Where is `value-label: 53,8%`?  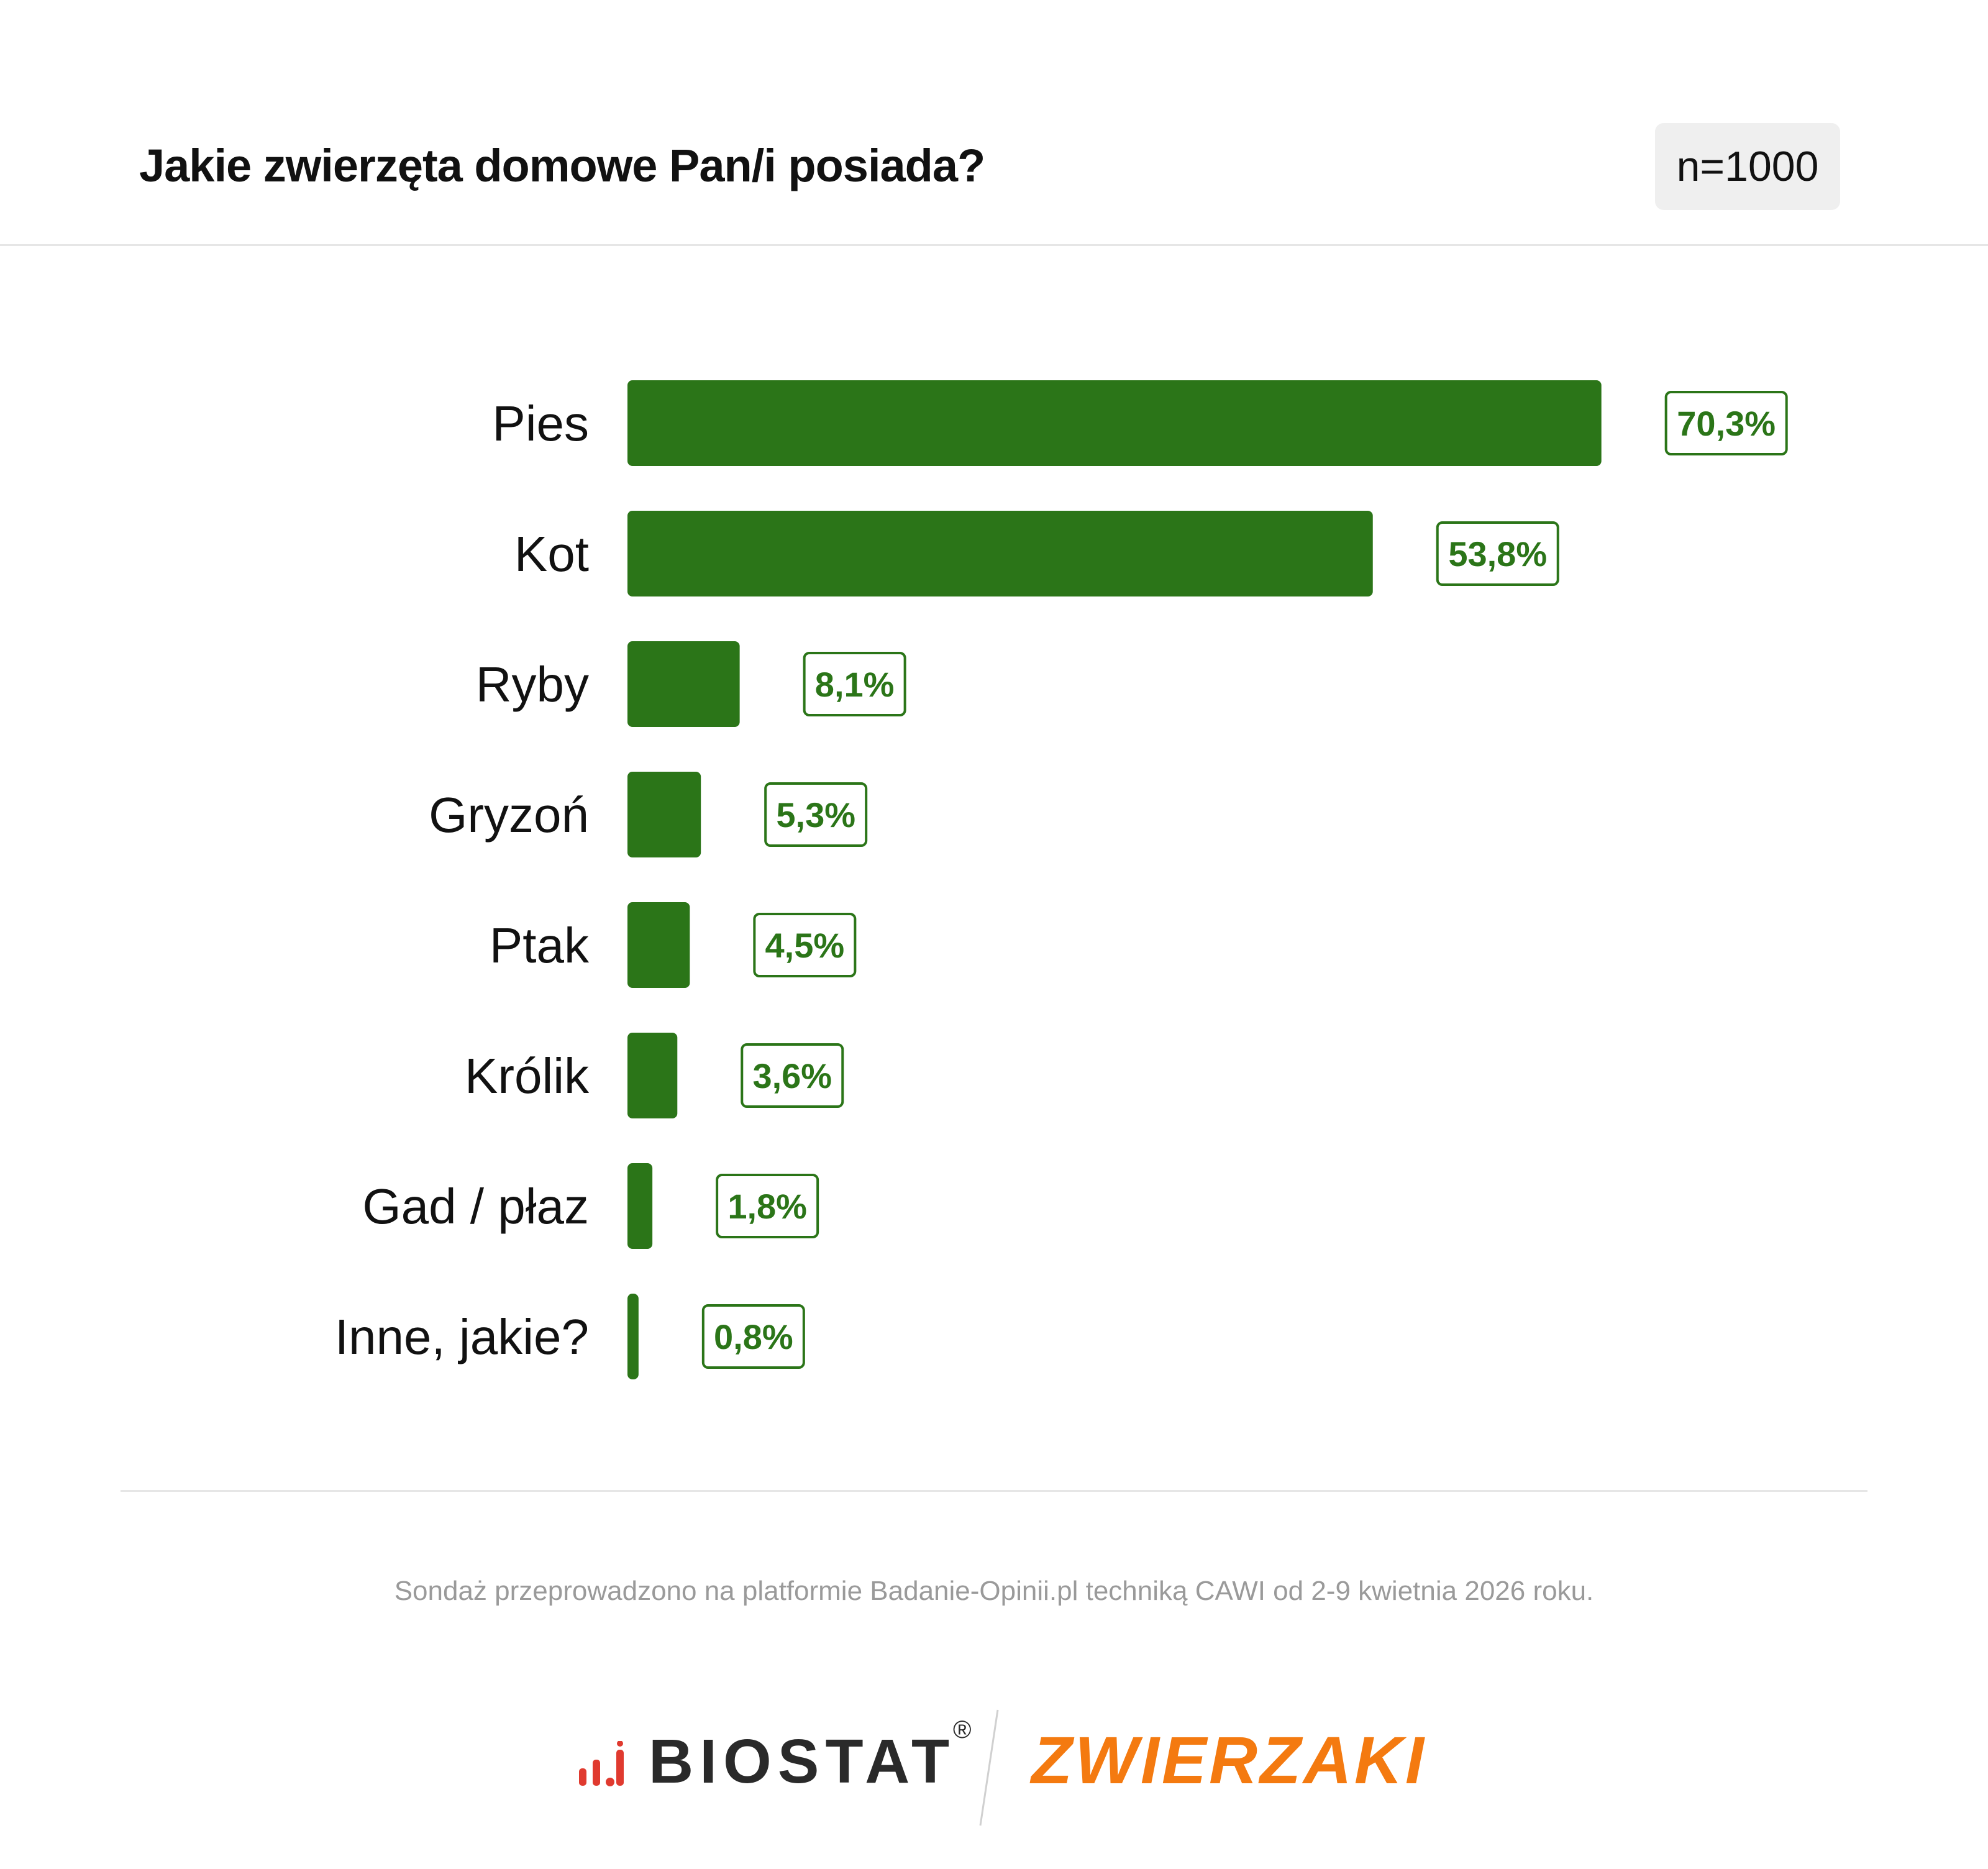 value-label: 53,8% is located at coordinates (1498, 554).